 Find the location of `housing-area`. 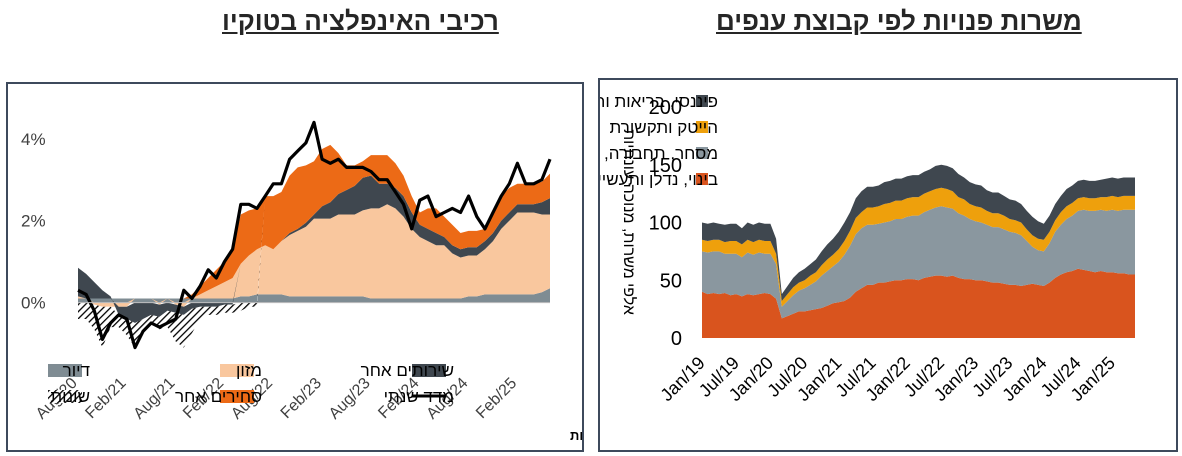

housing-area is located at coordinates (314, 295).